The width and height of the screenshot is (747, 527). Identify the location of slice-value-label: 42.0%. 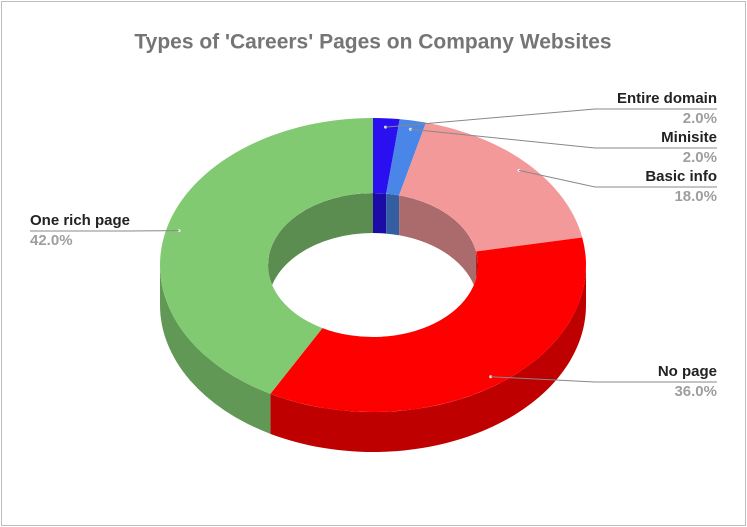
(51, 240).